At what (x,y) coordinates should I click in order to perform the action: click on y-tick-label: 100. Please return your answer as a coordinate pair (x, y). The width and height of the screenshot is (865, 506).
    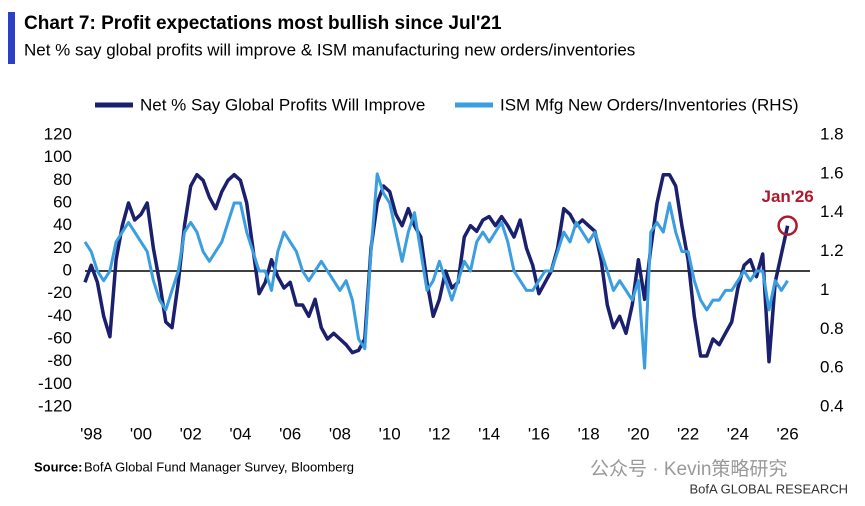
    Looking at the image, I should click on (58, 156).